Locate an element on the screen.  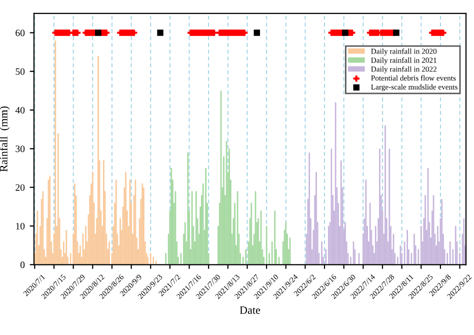
y-tick-label: 60 is located at coordinates (20, 33).